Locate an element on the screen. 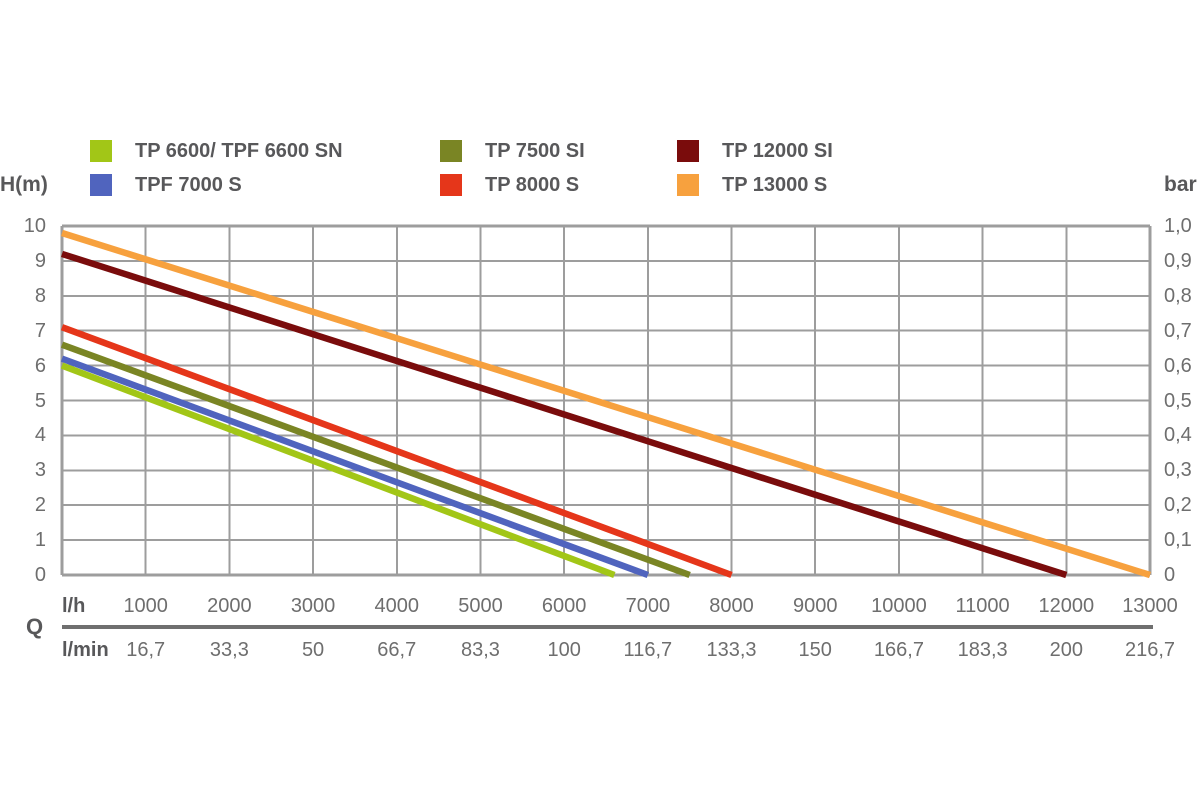  x-axis-tick-label: 10000 is located at coordinates (899, 606).